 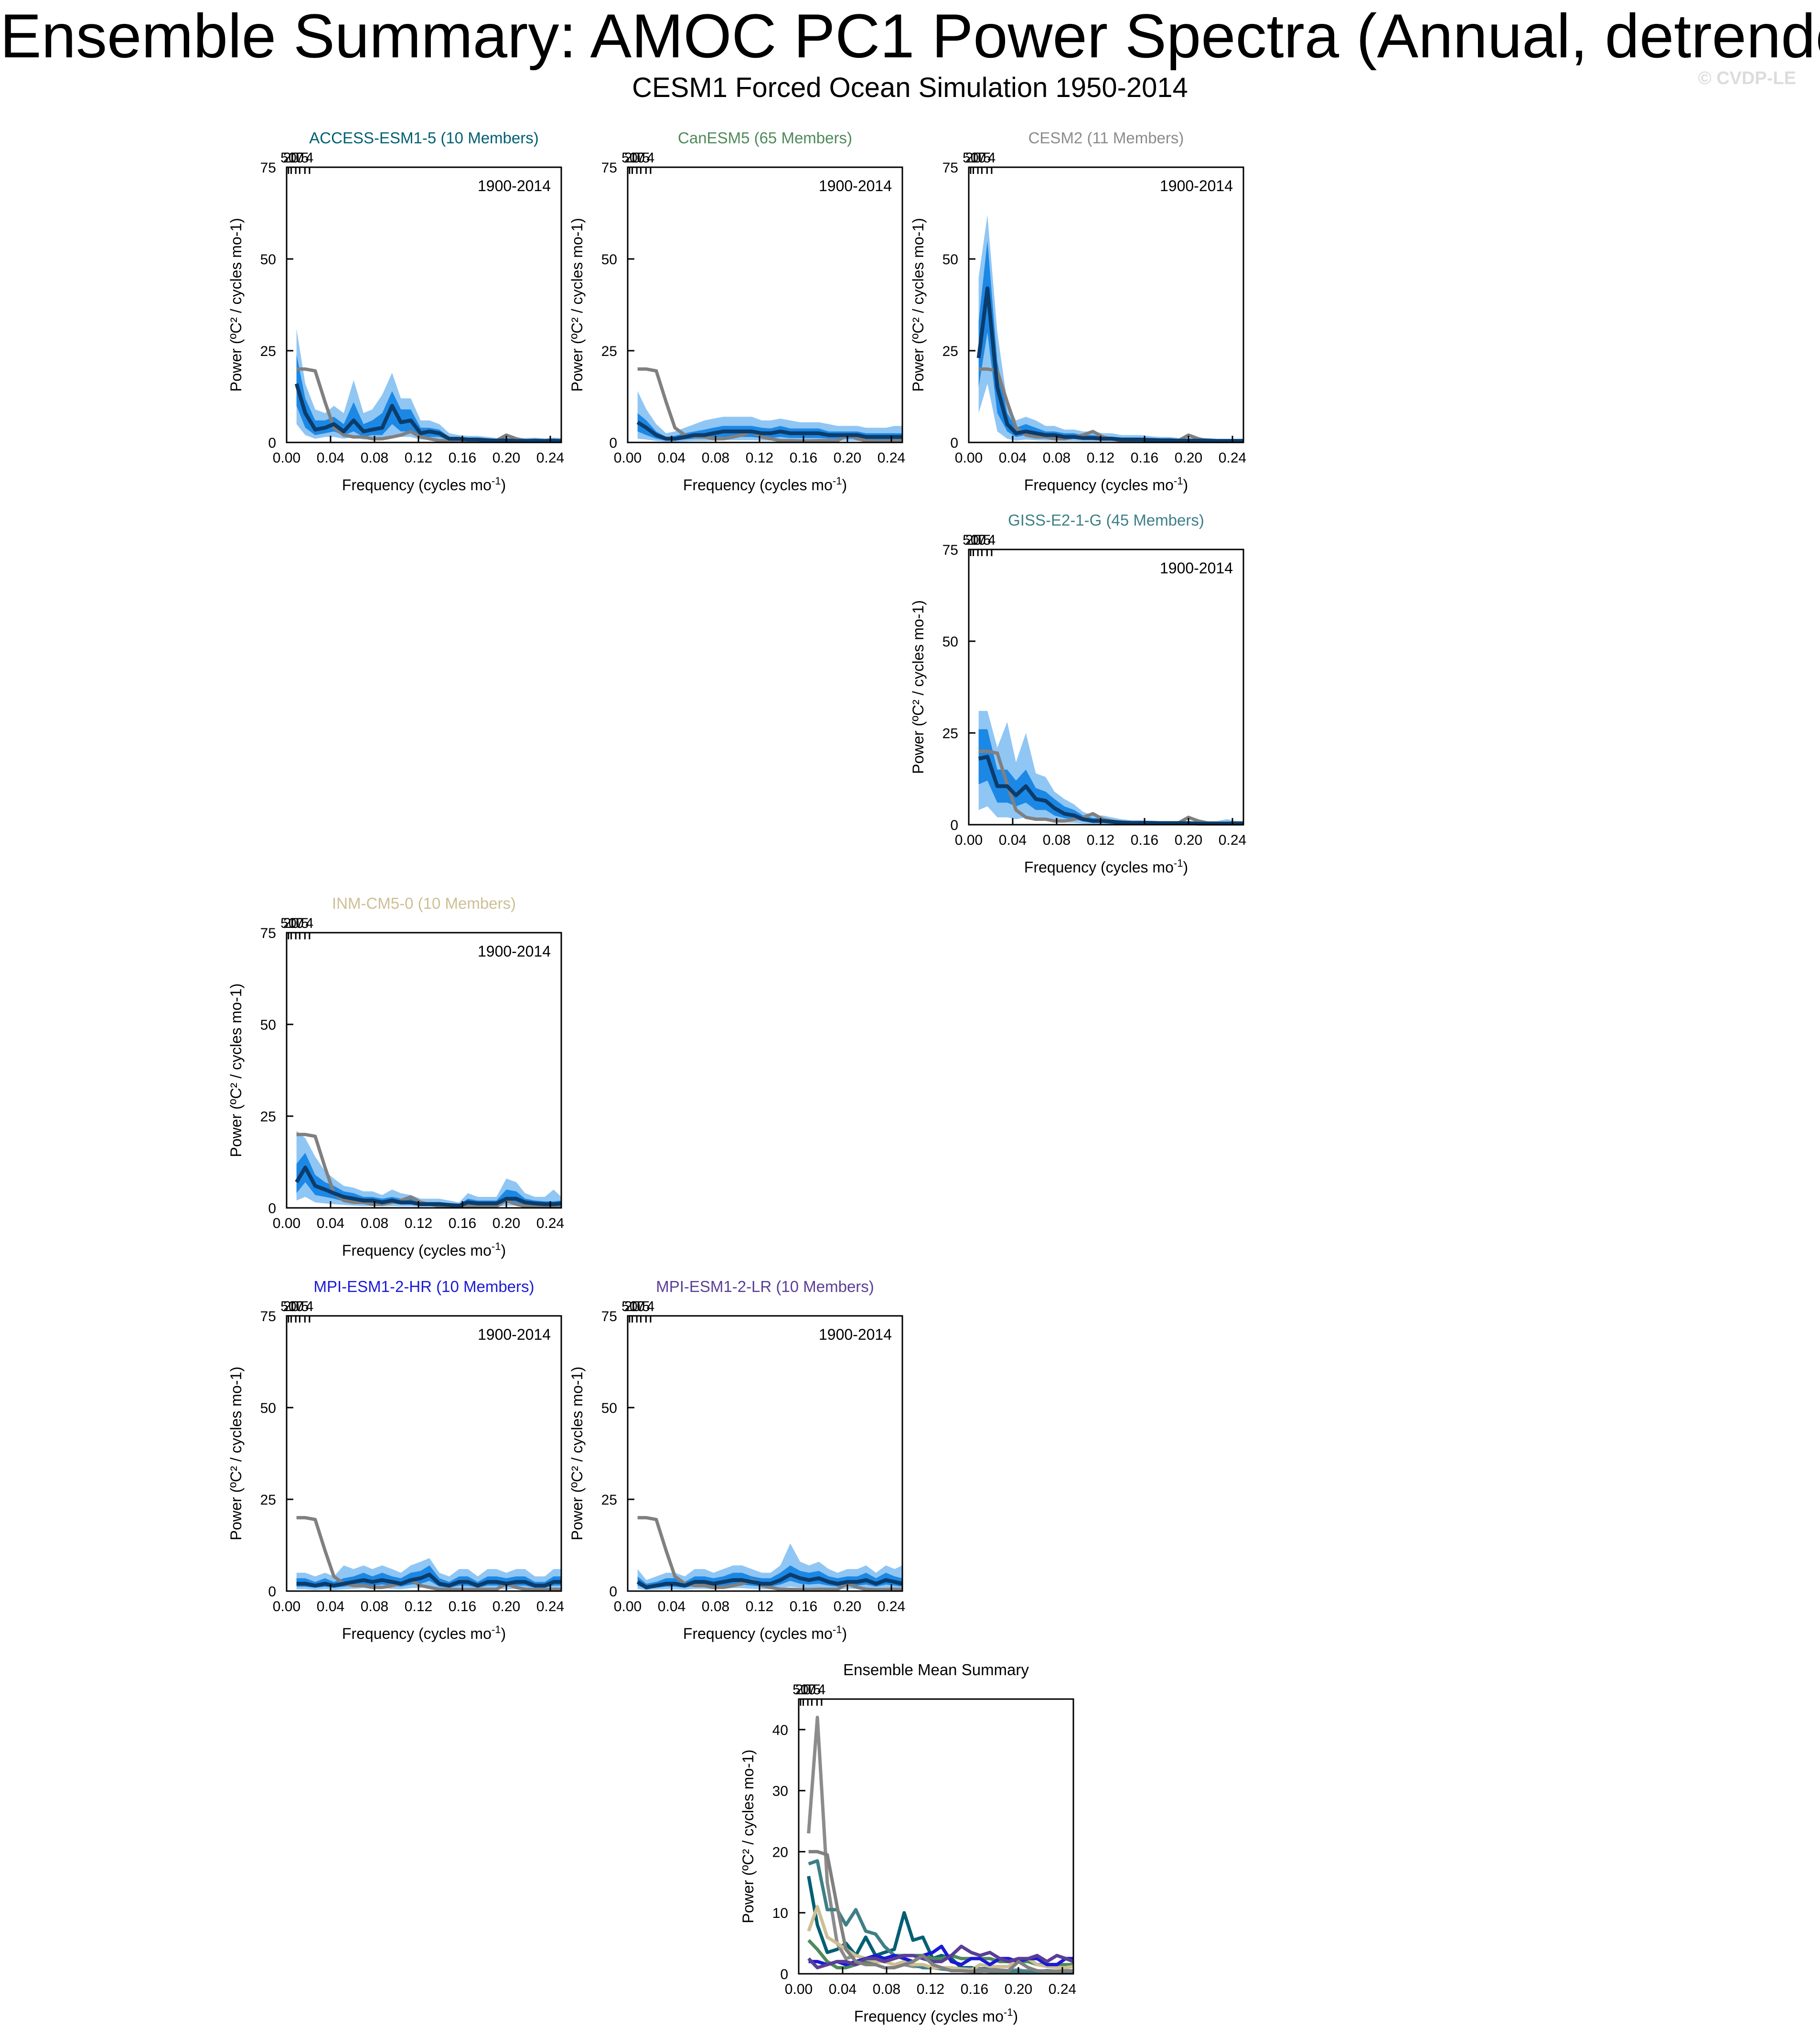 What do you see at coordinates (780, 1730) in the screenshot?
I see `y-tick-label: 40` at bounding box center [780, 1730].